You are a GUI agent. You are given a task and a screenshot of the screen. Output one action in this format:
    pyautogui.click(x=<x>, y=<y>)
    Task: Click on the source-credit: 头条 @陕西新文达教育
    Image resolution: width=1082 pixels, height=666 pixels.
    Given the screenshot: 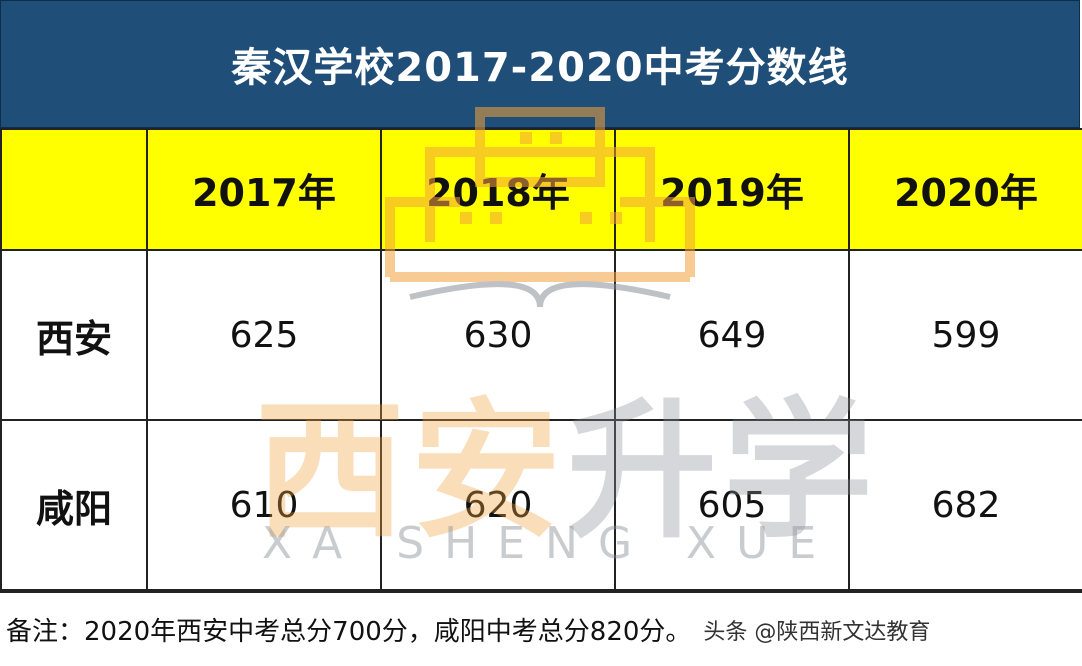 What is the action you would take?
    pyautogui.click(x=817, y=632)
    